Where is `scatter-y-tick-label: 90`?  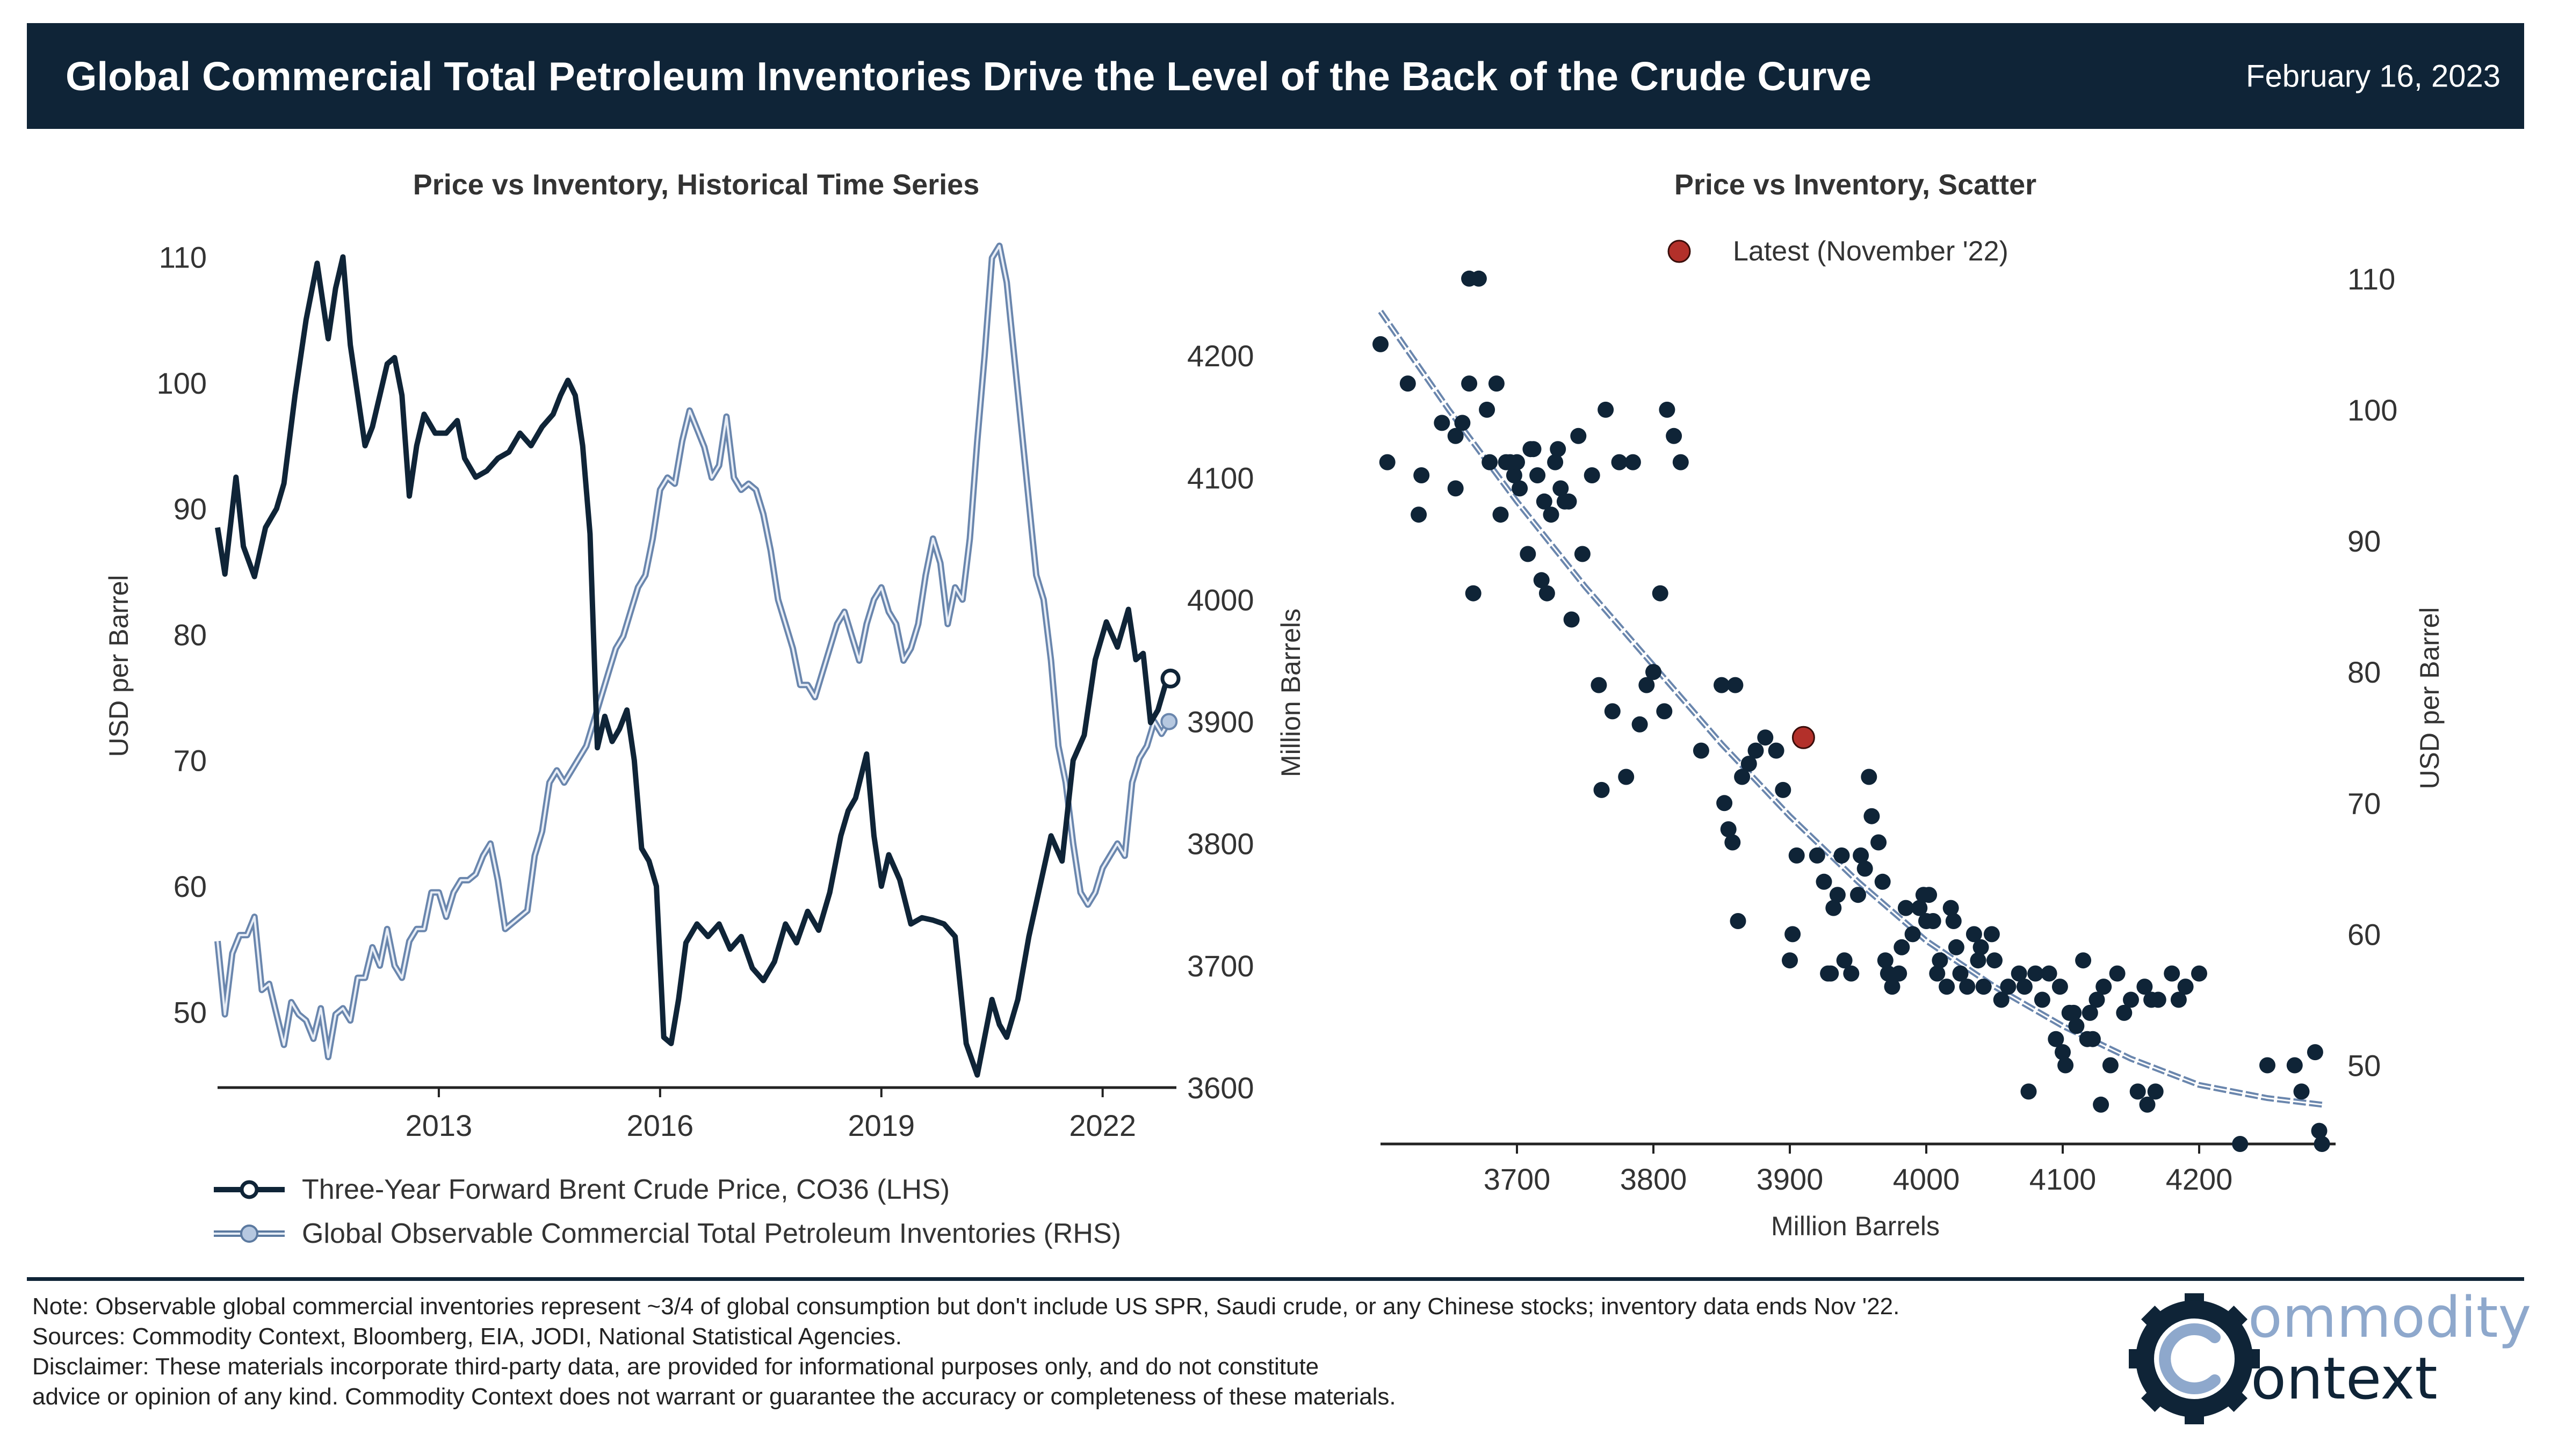
scatter-y-tick-label: 90 is located at coordinates (2364, 541).